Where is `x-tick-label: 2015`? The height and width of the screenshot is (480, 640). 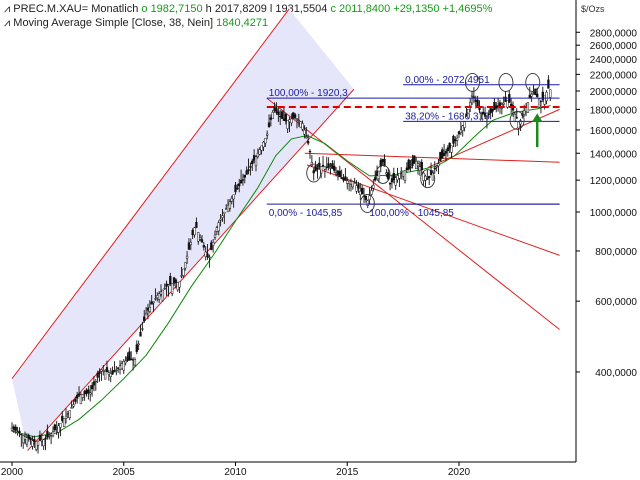 x-tick-label: 2015 is located at coordinates (347, 472).